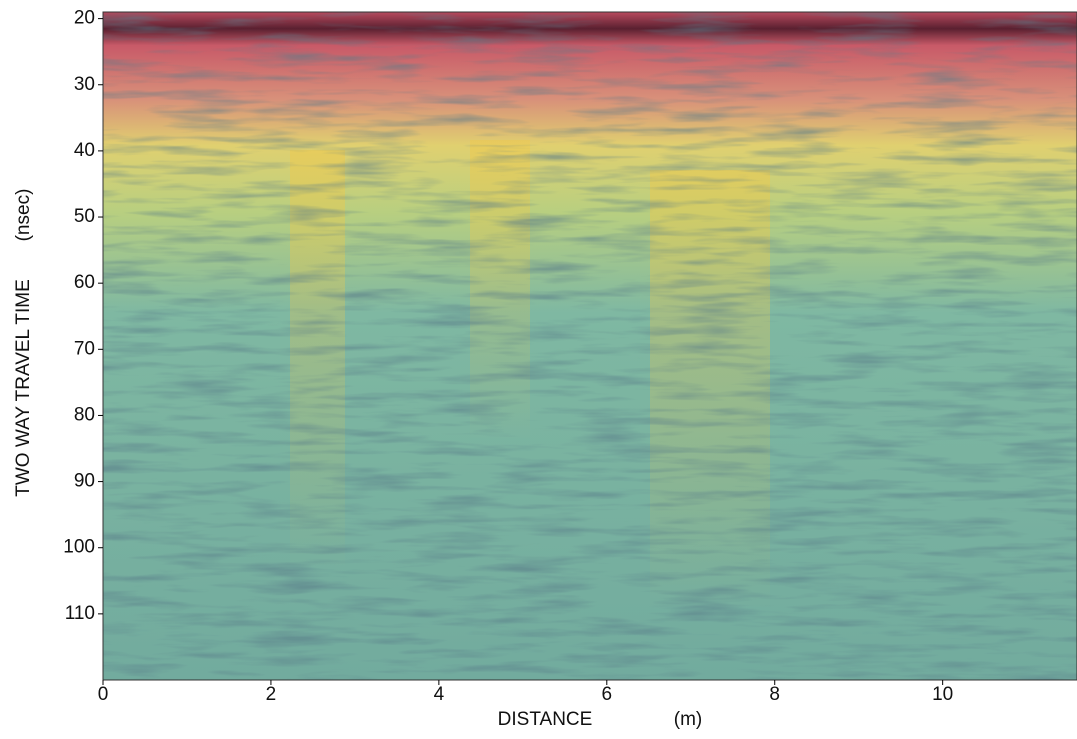  Describe the element at coordinates (271, 694) in the screenshot. I see `x-tick-label: 2` at that location.